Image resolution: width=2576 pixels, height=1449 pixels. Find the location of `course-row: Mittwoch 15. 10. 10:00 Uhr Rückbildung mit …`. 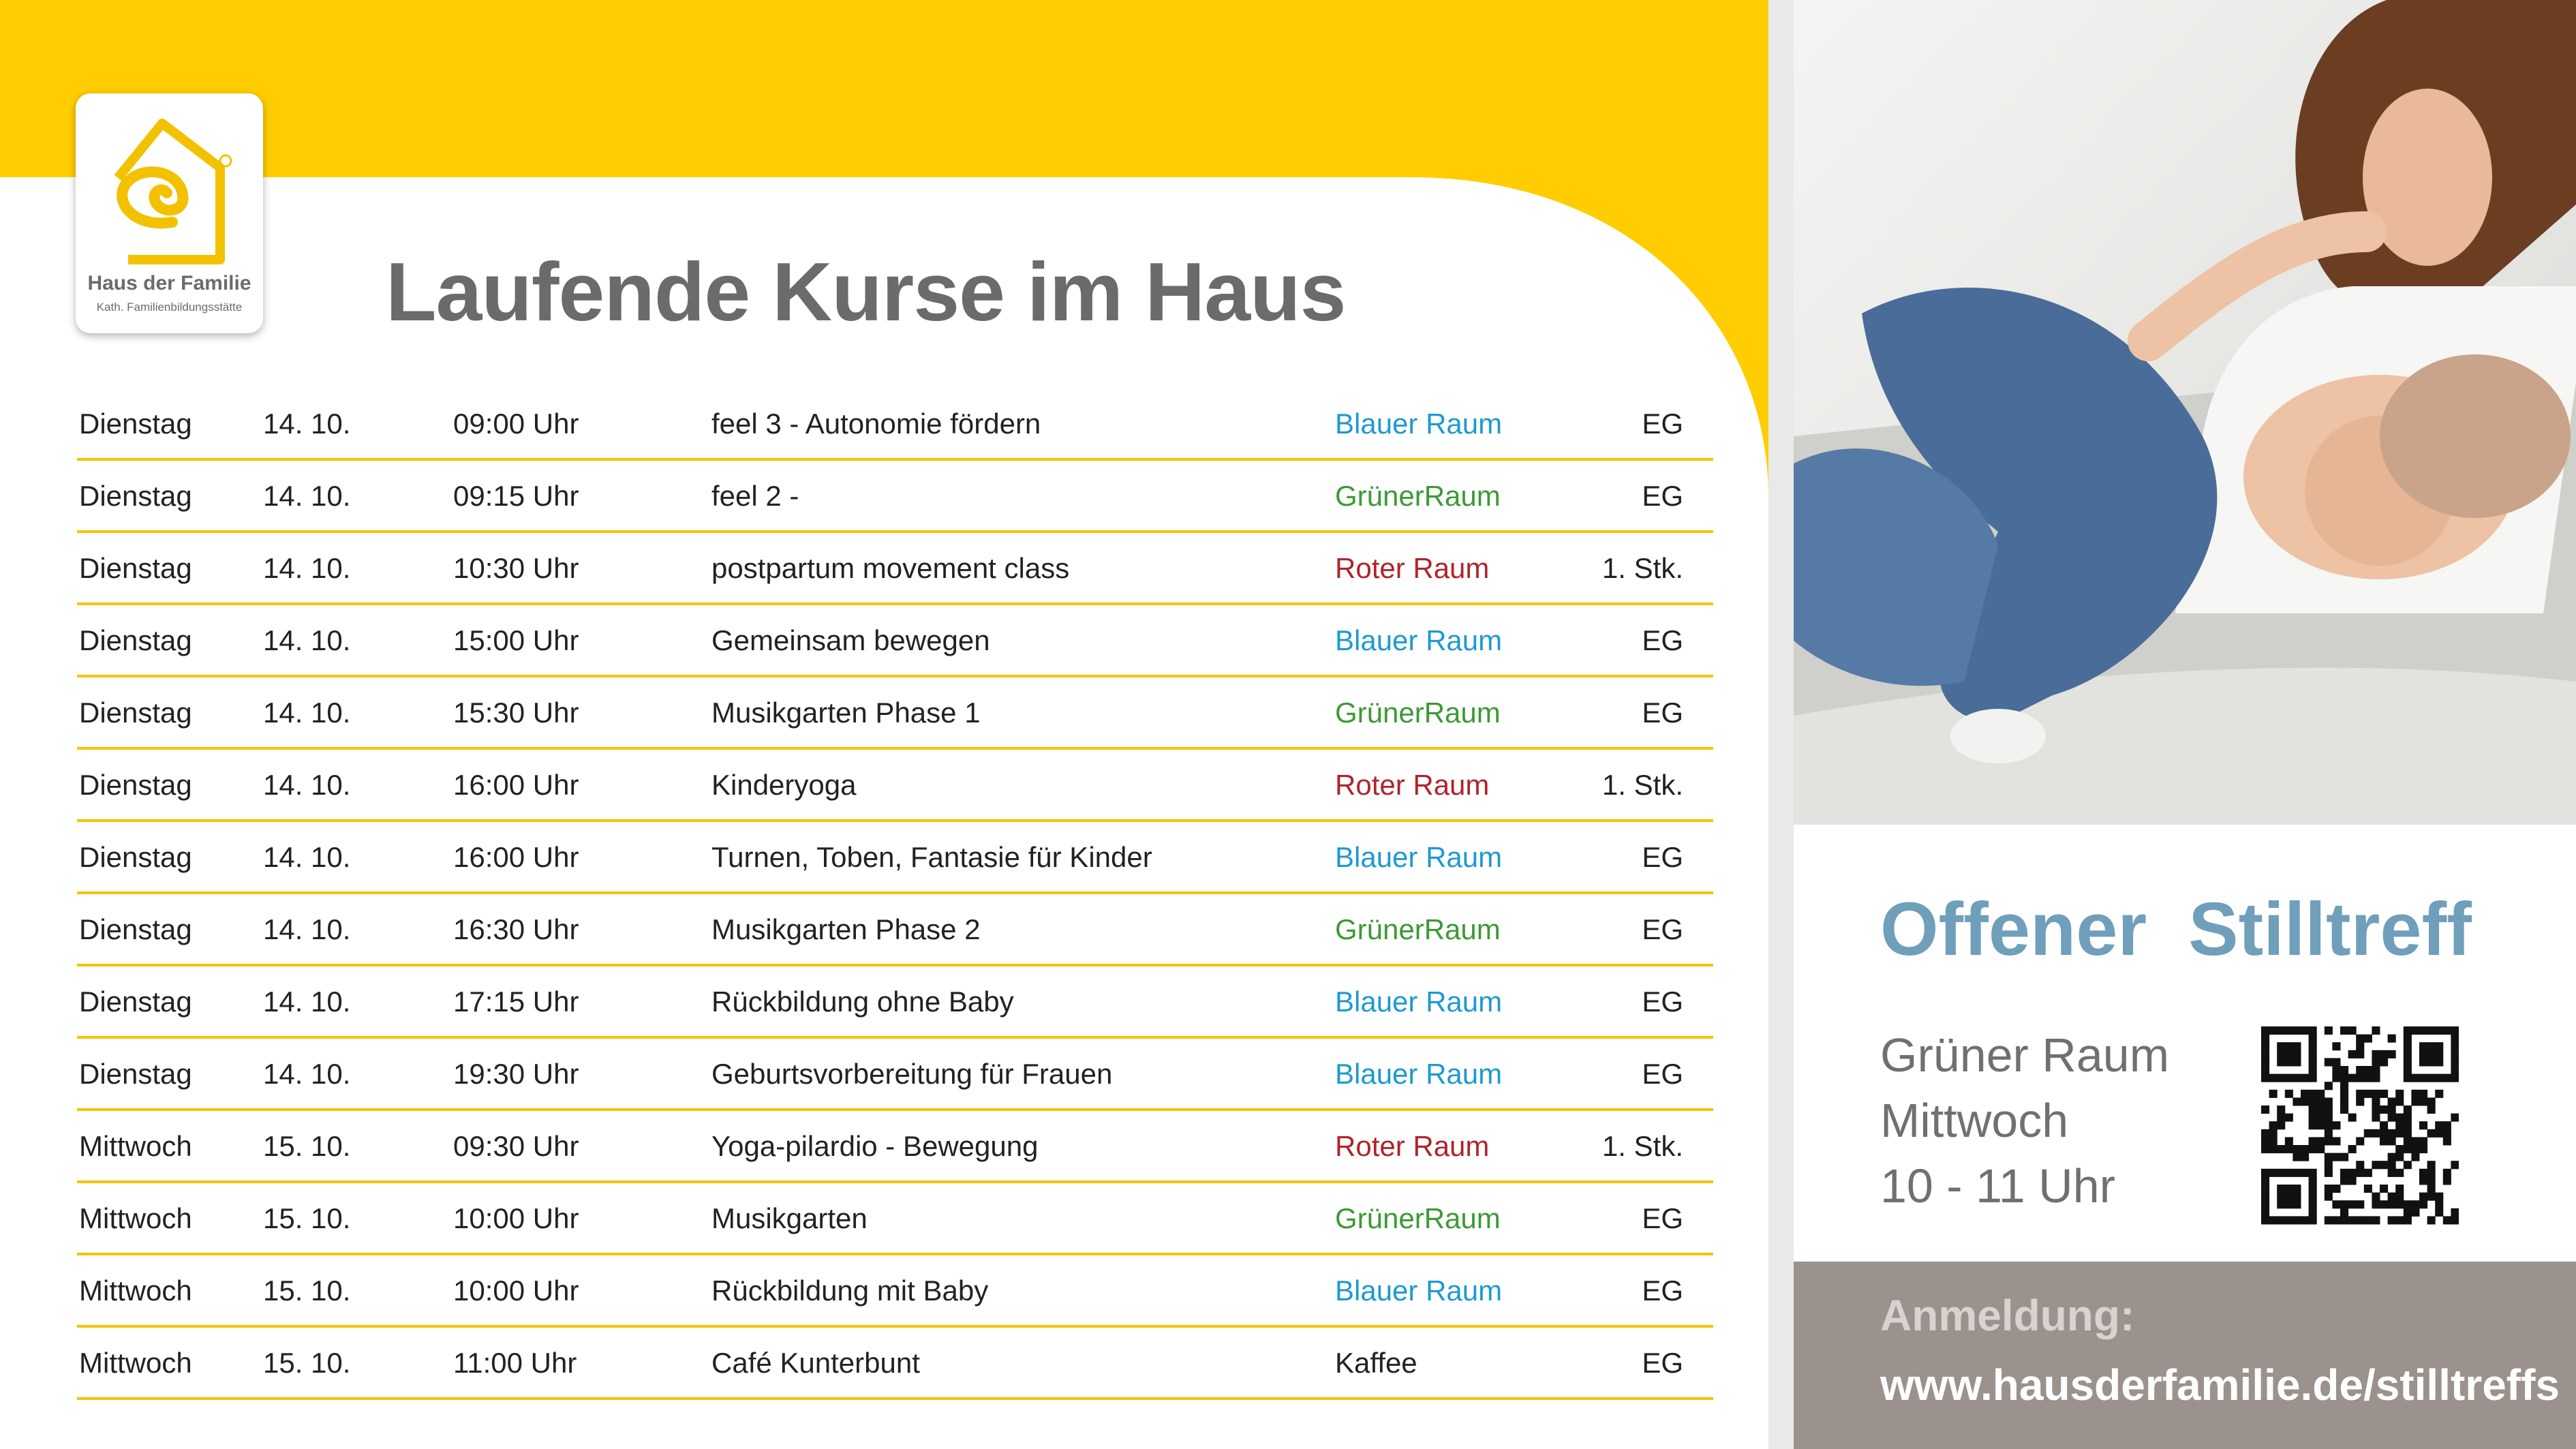

course-row: Mittwoch 15. 10. 10:00 Uhr Rückbildung mit … is located at coordinates (895, 1291).